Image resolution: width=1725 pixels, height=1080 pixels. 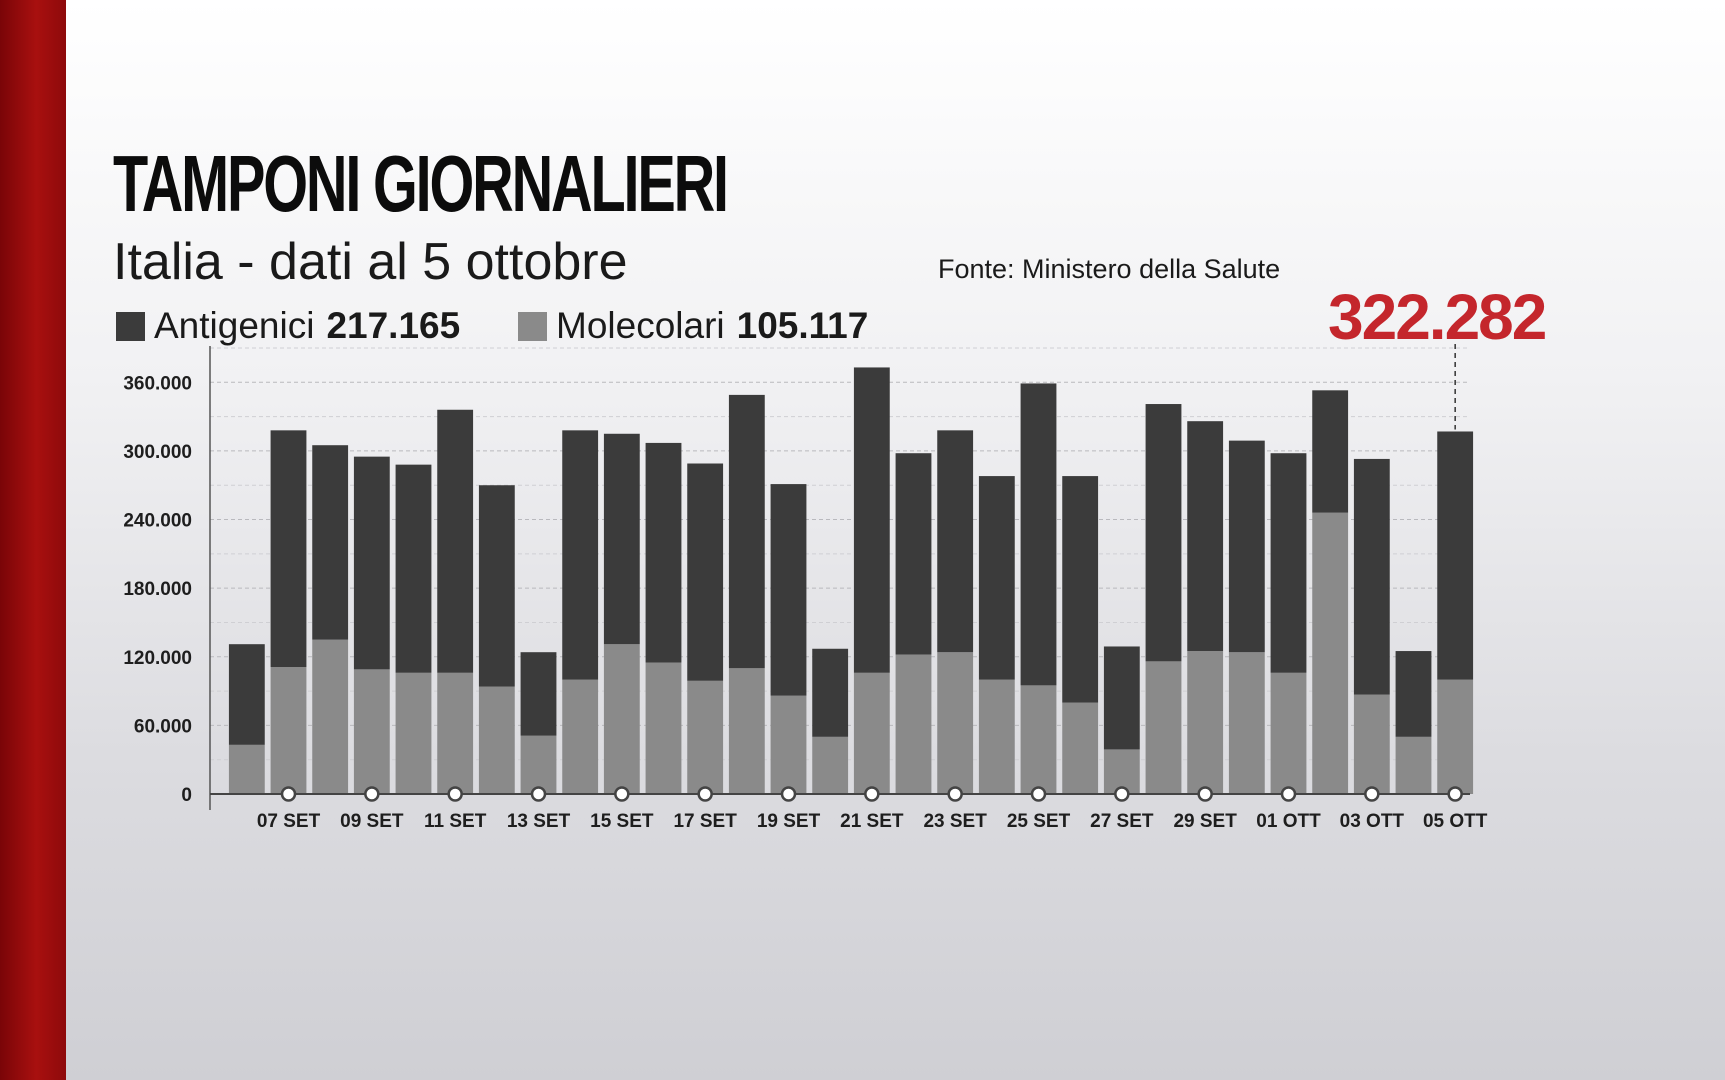 I want to click on x-tick-label: 05 OTT, so click(x=1455, y=821).